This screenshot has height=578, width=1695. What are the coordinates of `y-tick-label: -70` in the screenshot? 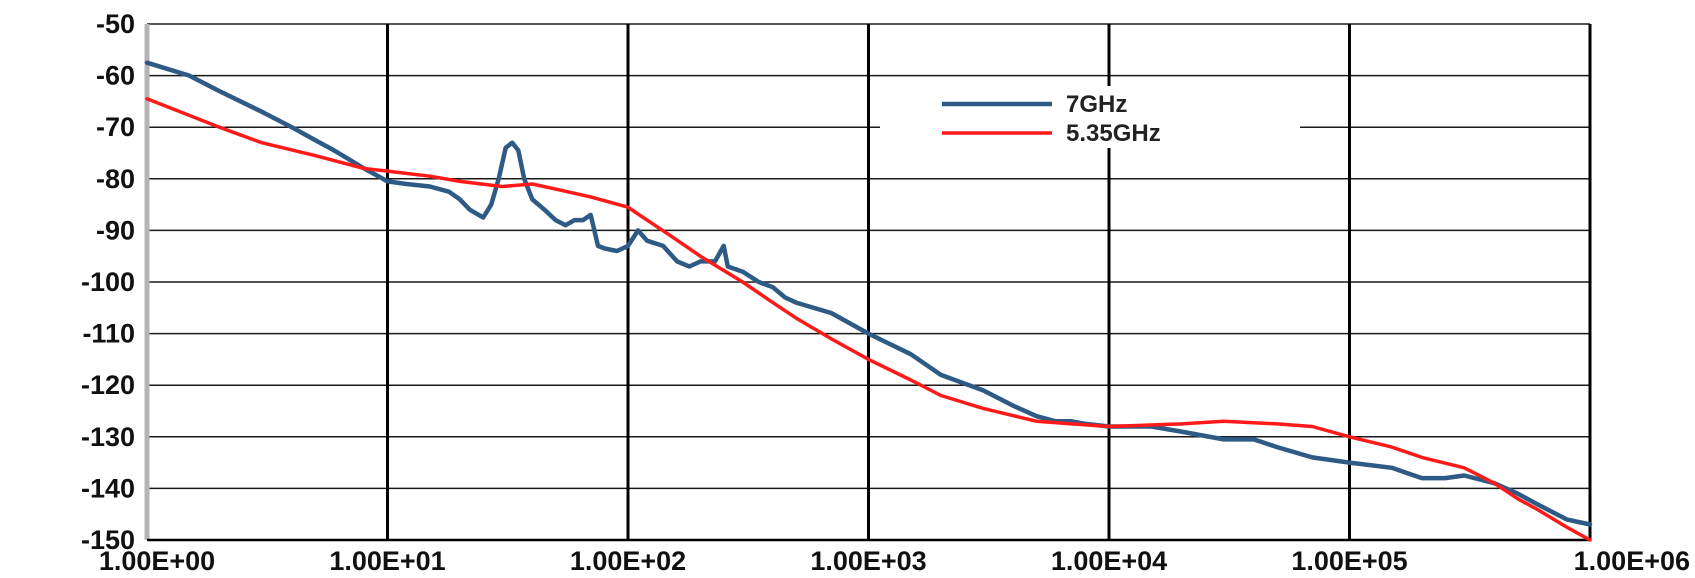 It's located at (115, 127).